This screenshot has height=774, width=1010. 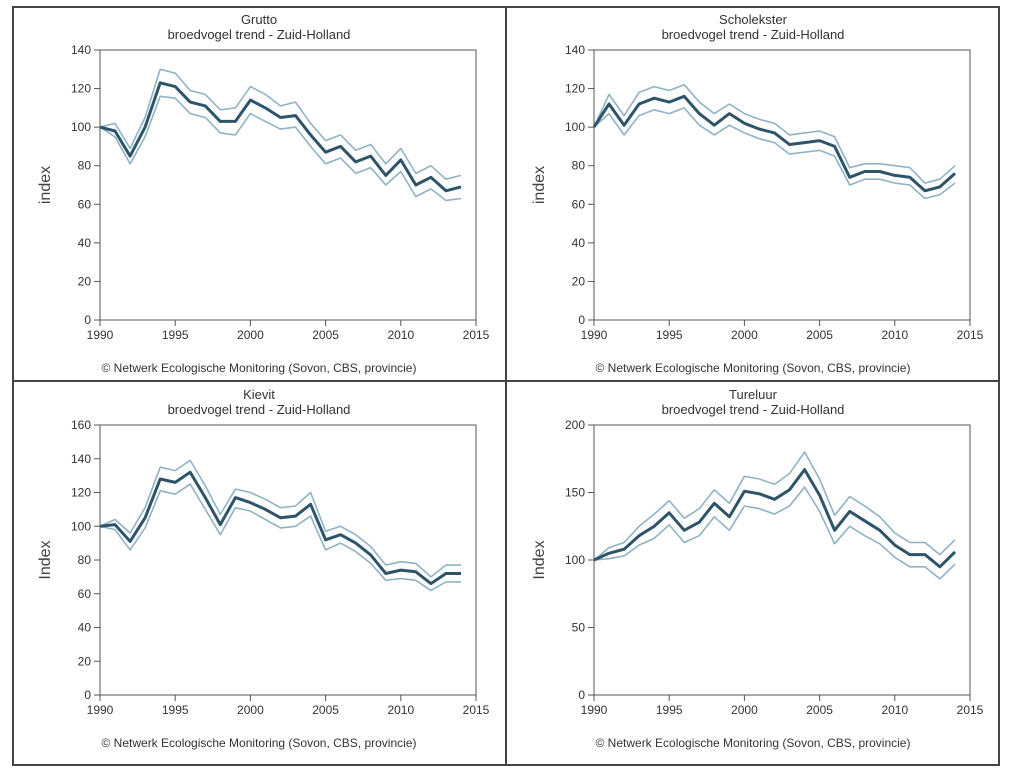 What do you see at coordinates (259, 394) in the screenshot?
I see `chart-title: Kievit` at bounding box center [259, 394].